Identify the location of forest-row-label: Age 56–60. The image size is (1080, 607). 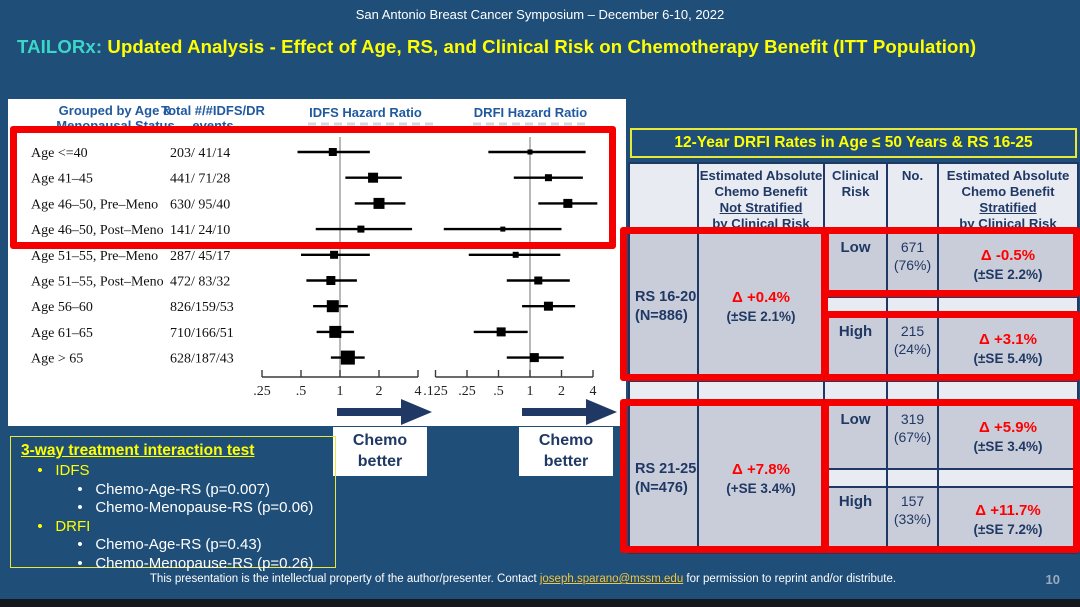
(62, 307).